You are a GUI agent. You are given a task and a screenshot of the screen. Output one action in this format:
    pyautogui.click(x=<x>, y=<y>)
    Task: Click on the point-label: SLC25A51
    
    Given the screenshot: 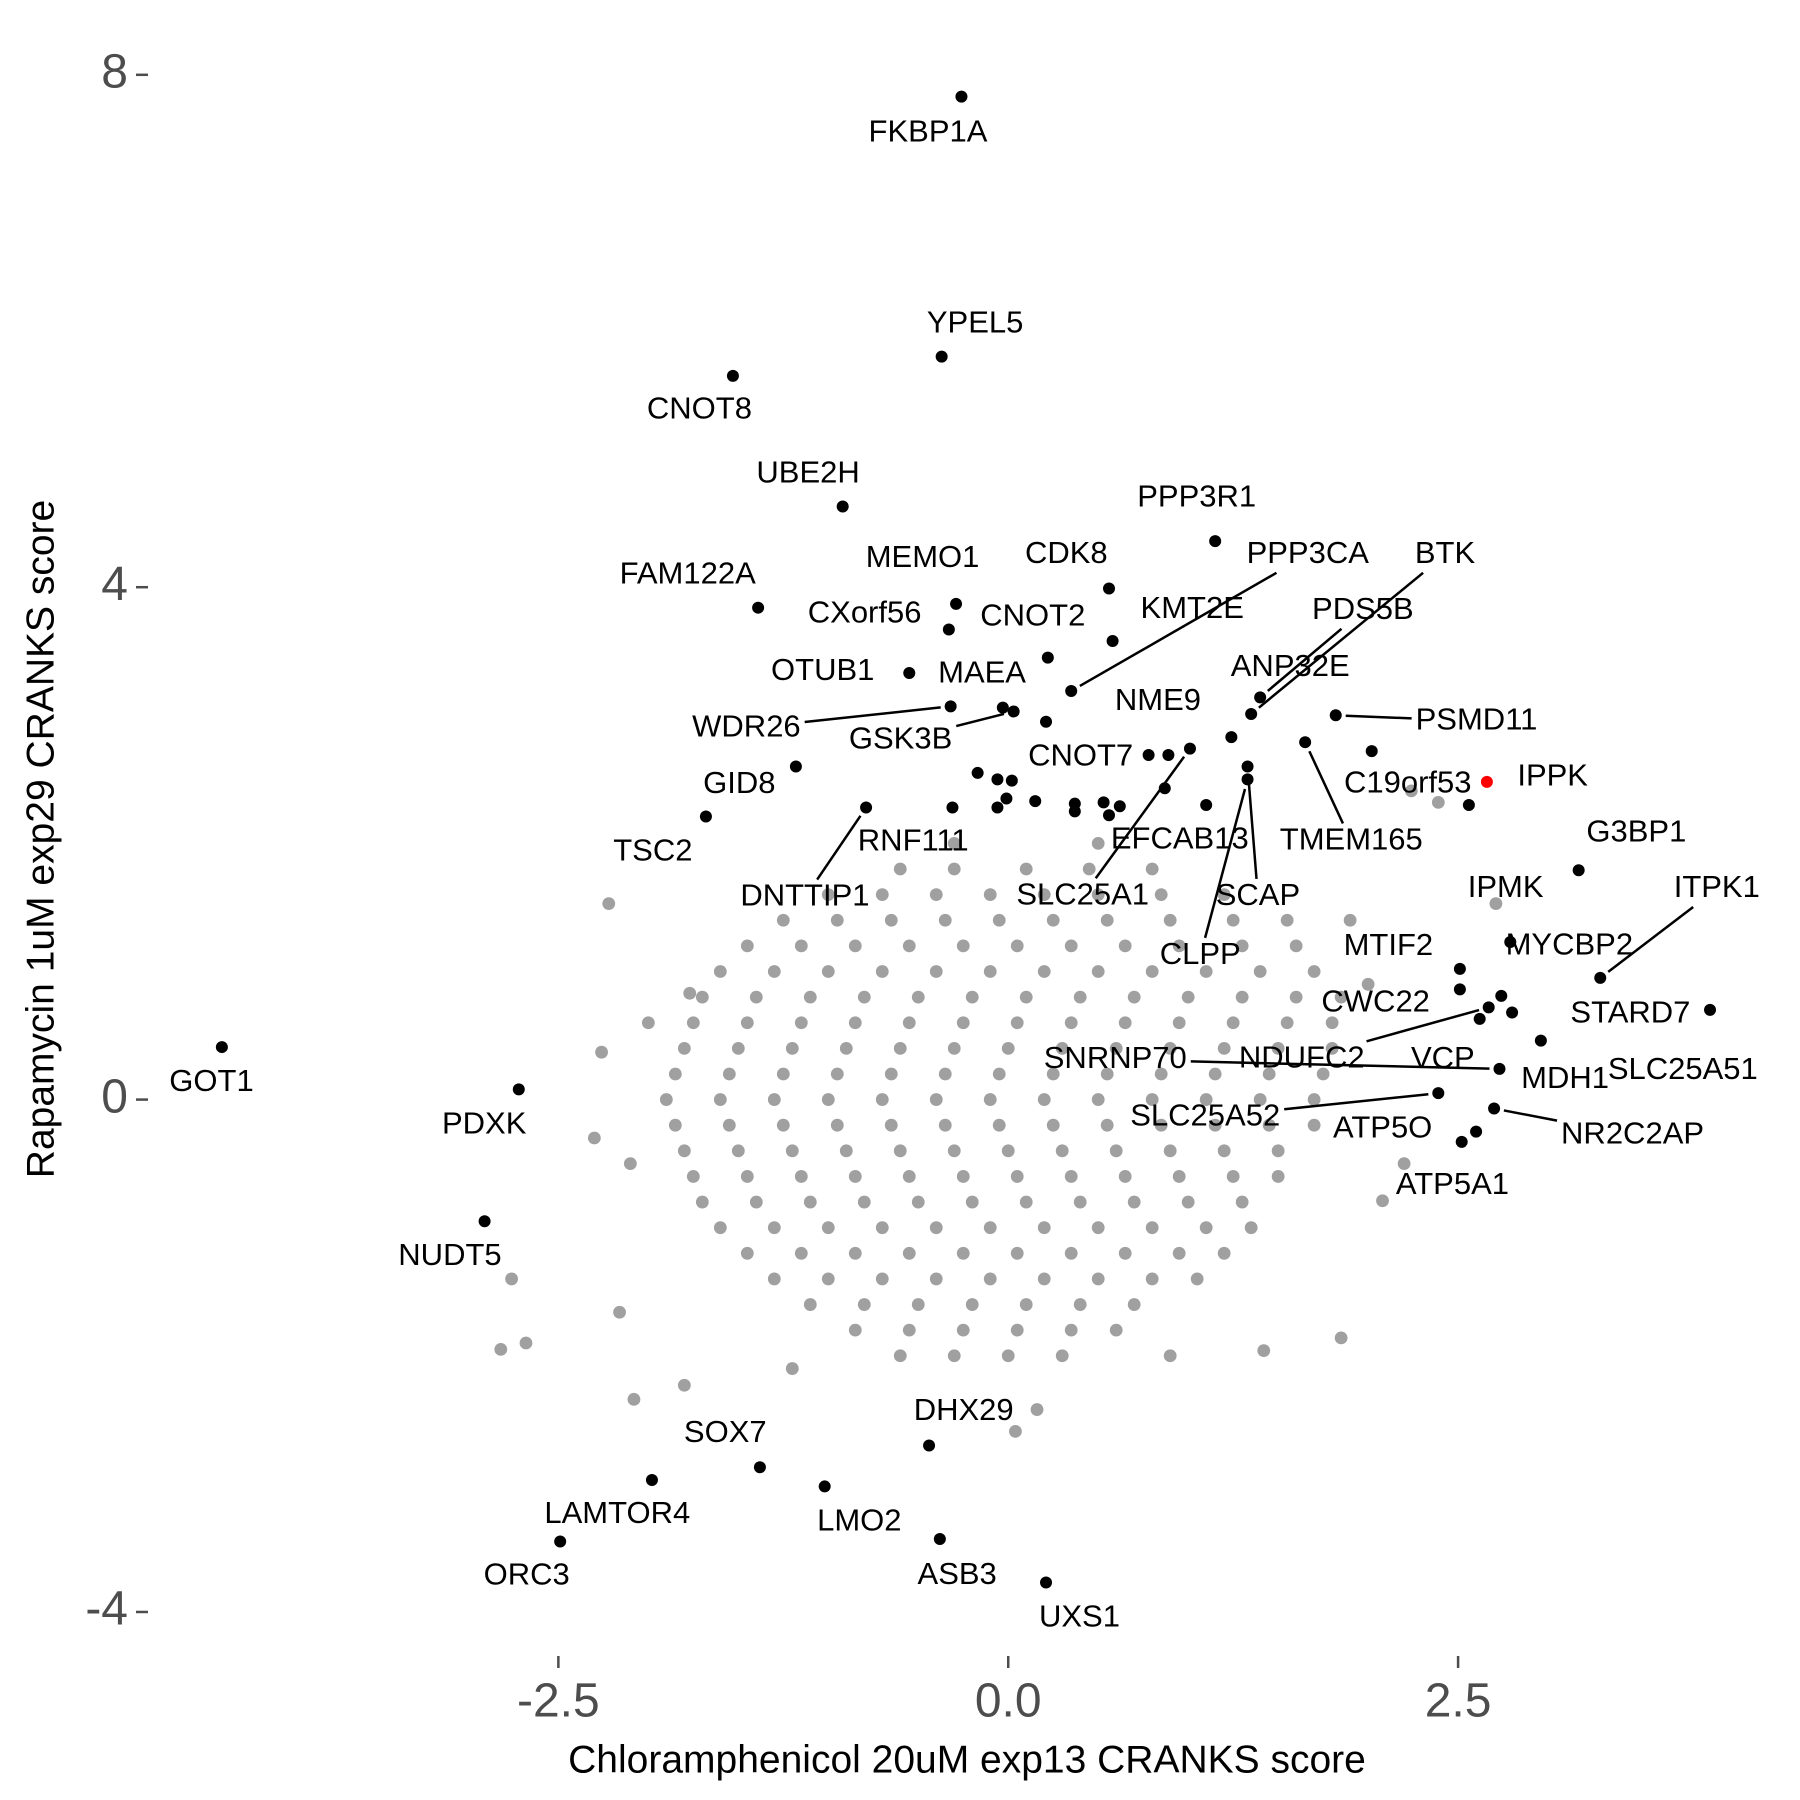 What is the action you would take?
    pyautogui.click(x=1683, y=1068)
    